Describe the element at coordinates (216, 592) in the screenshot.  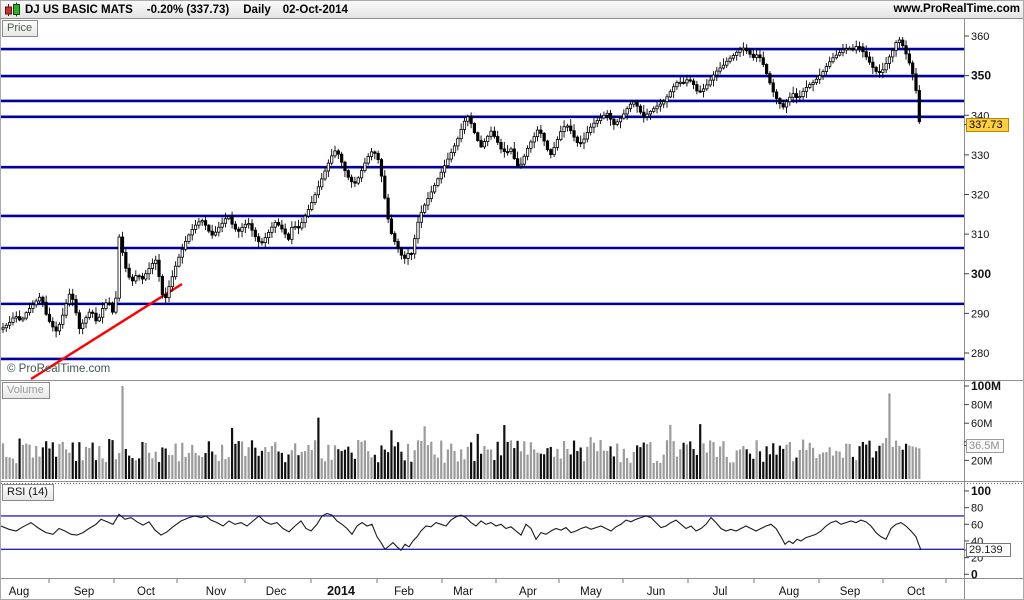
I see `month-label: Nov` at that location.